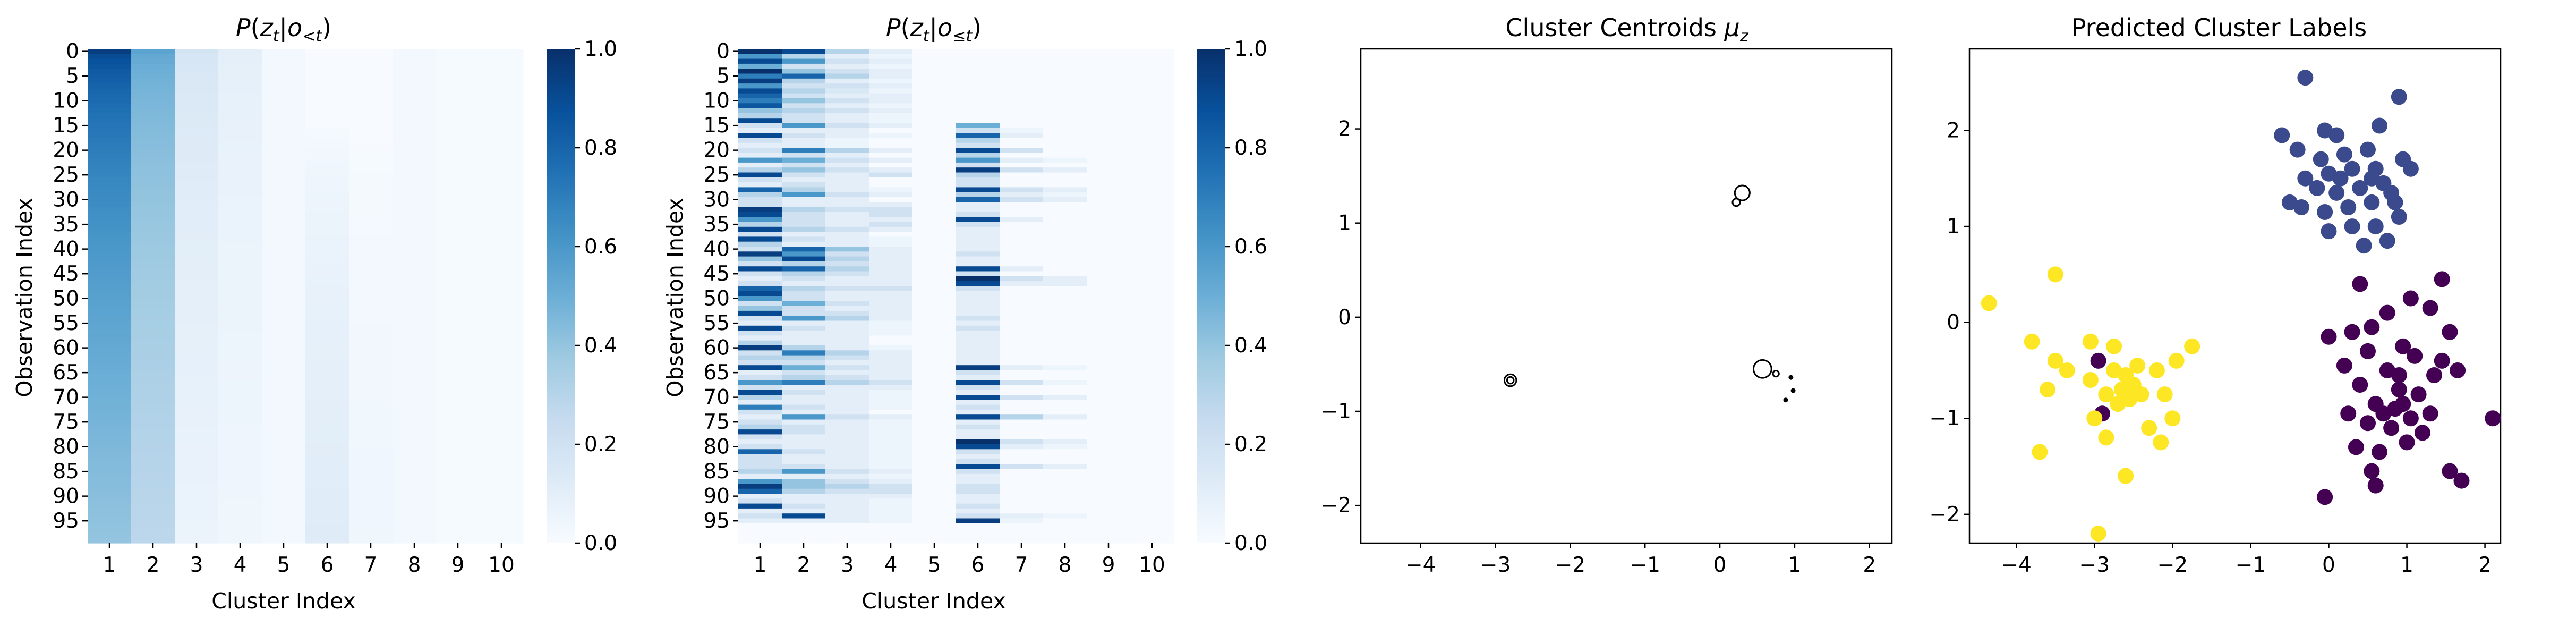  What do you see at coordinates (1421, 565) in the screenshot?
I see `x-tick-label: −4` at bounding box center [1421, 565].